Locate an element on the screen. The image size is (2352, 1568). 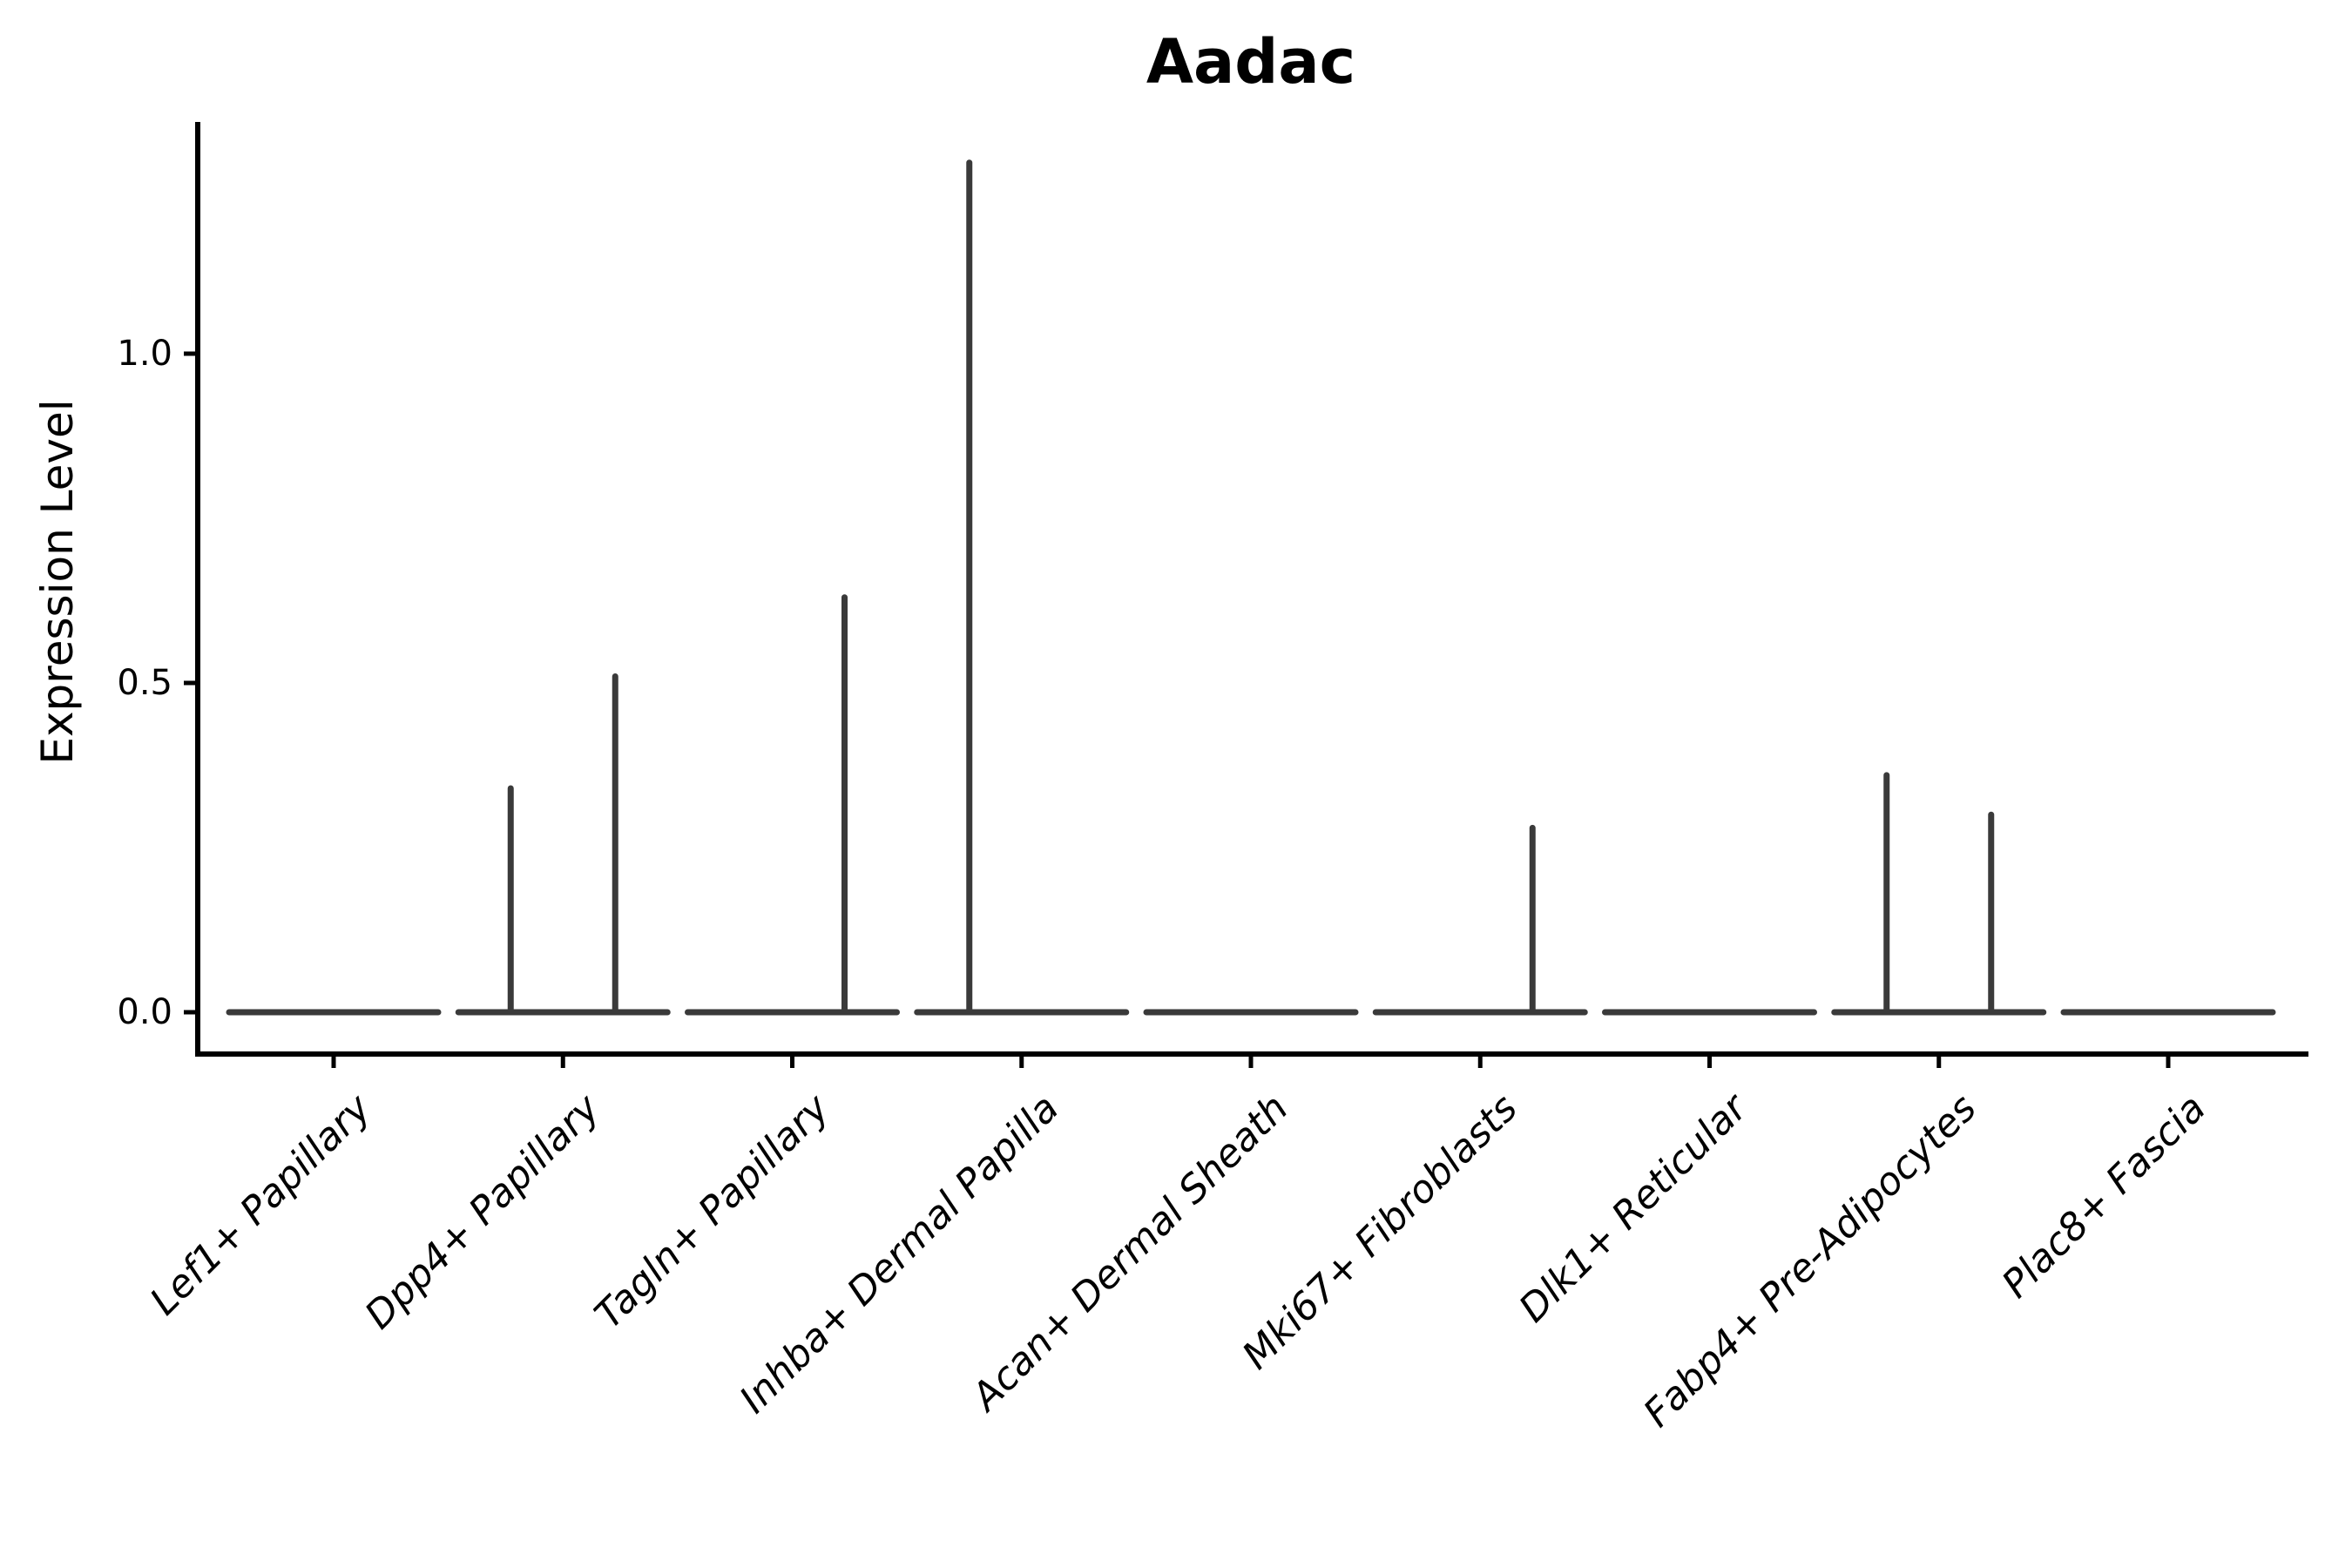
y-tick-label: 1.0 is located at coordinates (145, 354).